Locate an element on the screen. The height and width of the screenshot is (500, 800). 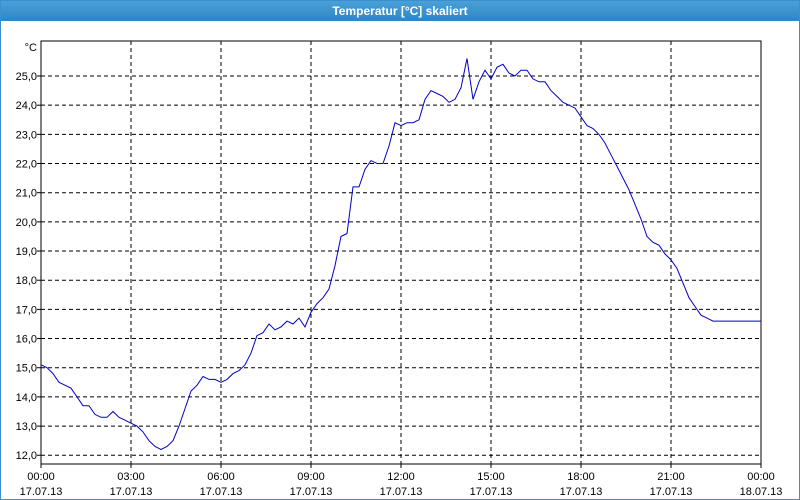
x-tick-time: 21:00 is located at coordinates (671, 477).